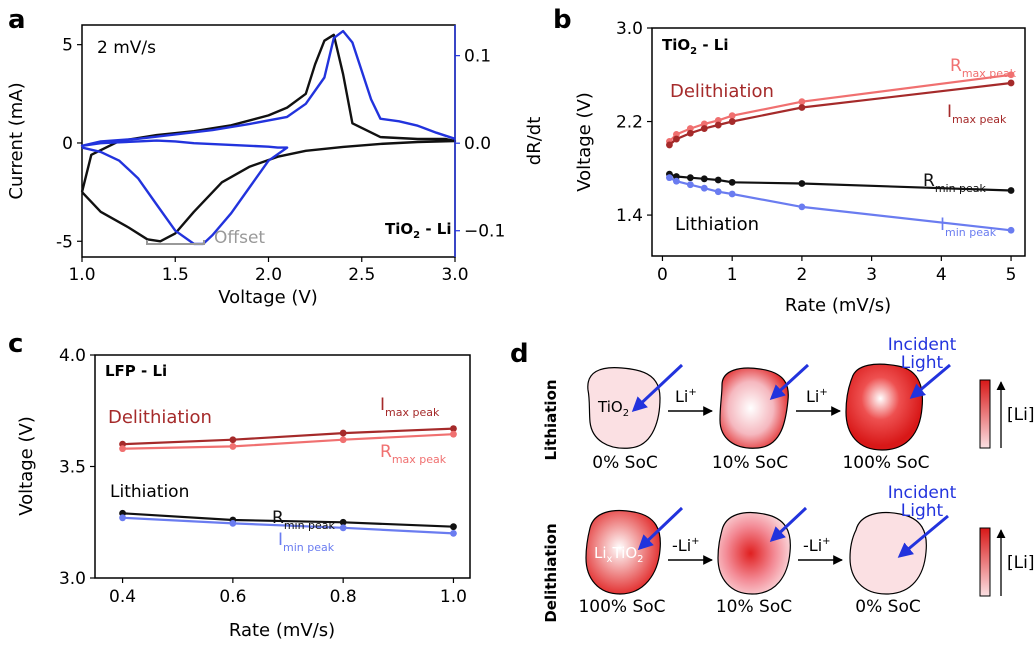  What do you see at coordinates (304, 520) in the screenshot?
I see `panel-c-series-label-2: Rmin peak` at bounding box center [304, 520].